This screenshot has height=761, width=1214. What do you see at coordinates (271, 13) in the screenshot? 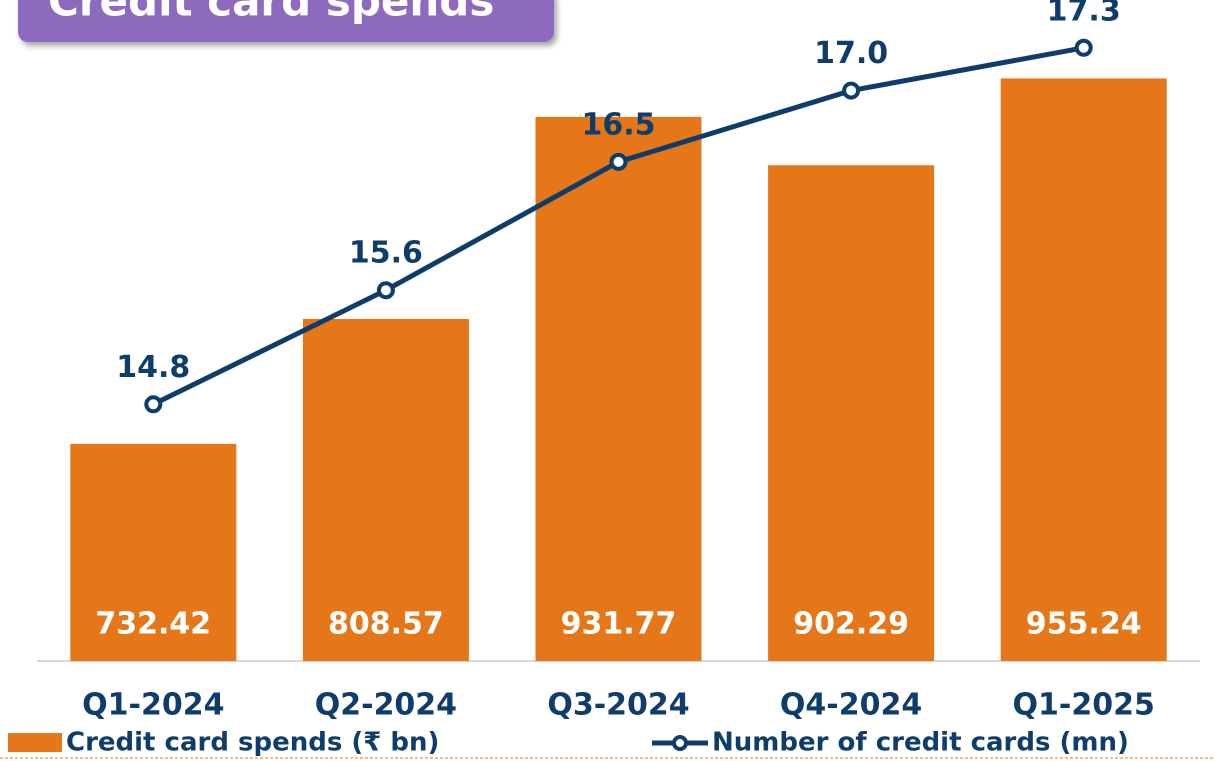
I see `chart-title: Credit card spends` at bounding box center [271, 13].